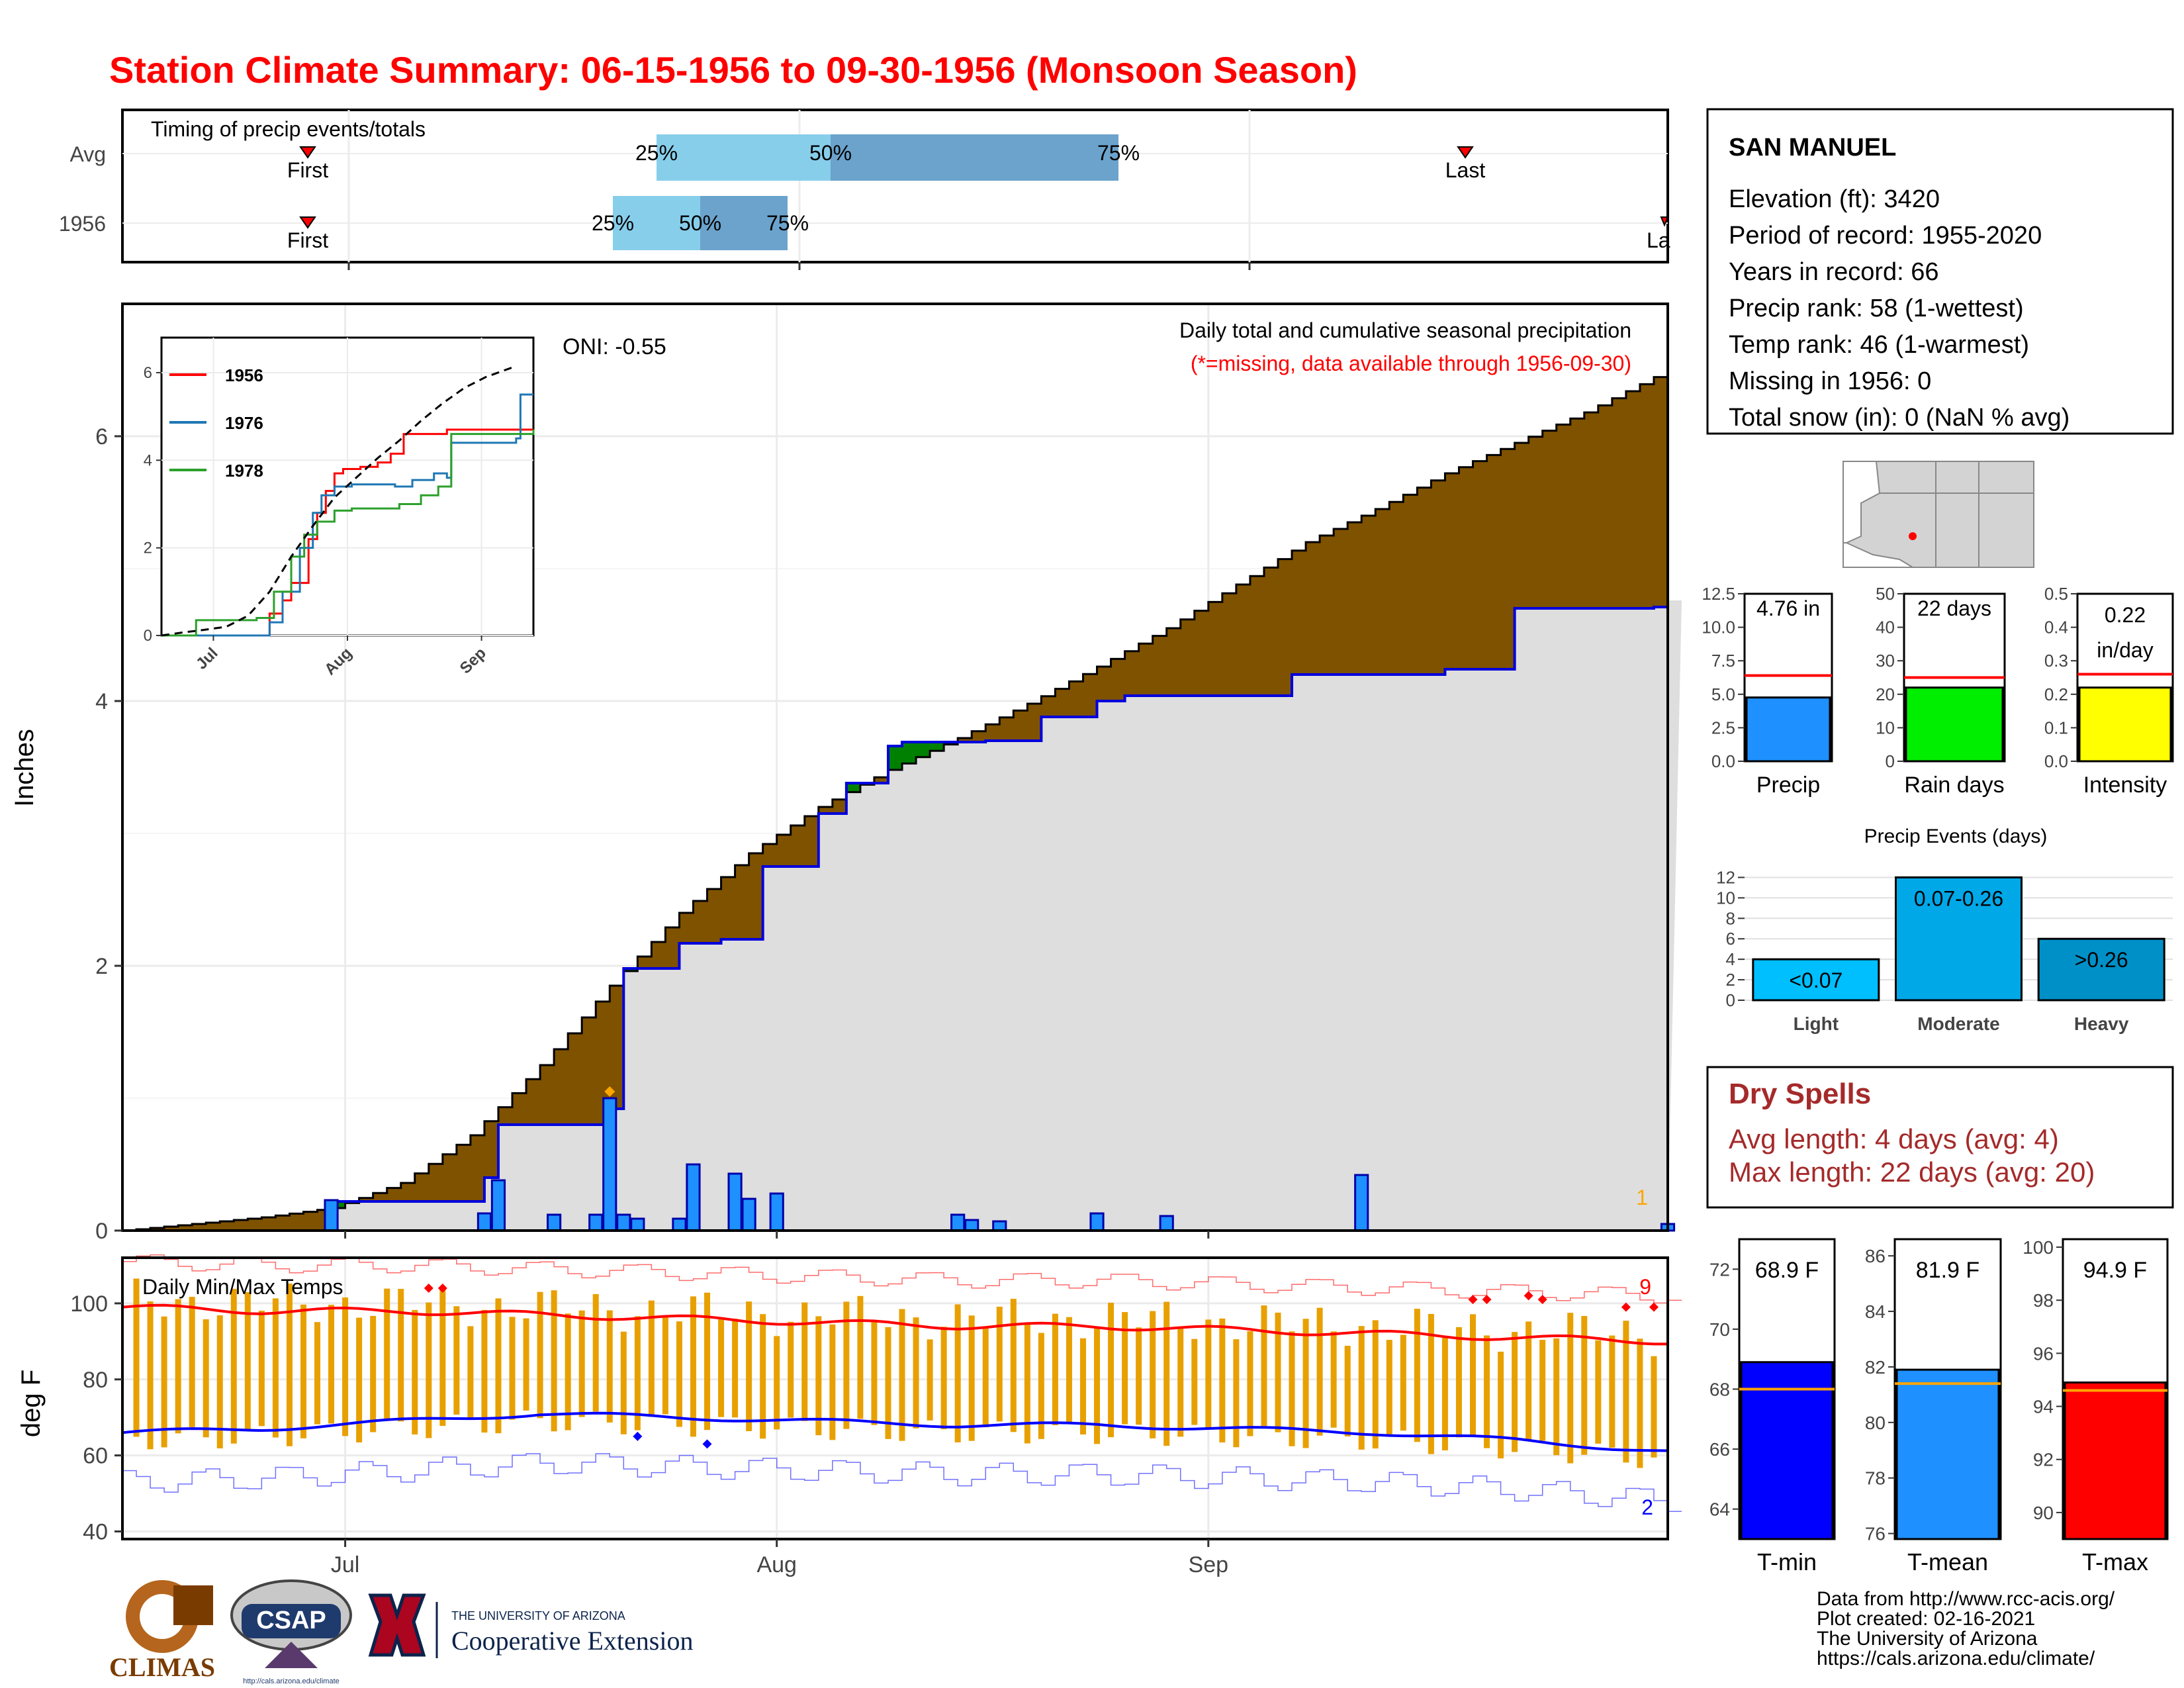 The height and width of the screenshot is (1688, 2184). Describe the element at coordinates (2125, 650) in the screenshot. I see `mini-bar-value-unit: in/day` at that location.